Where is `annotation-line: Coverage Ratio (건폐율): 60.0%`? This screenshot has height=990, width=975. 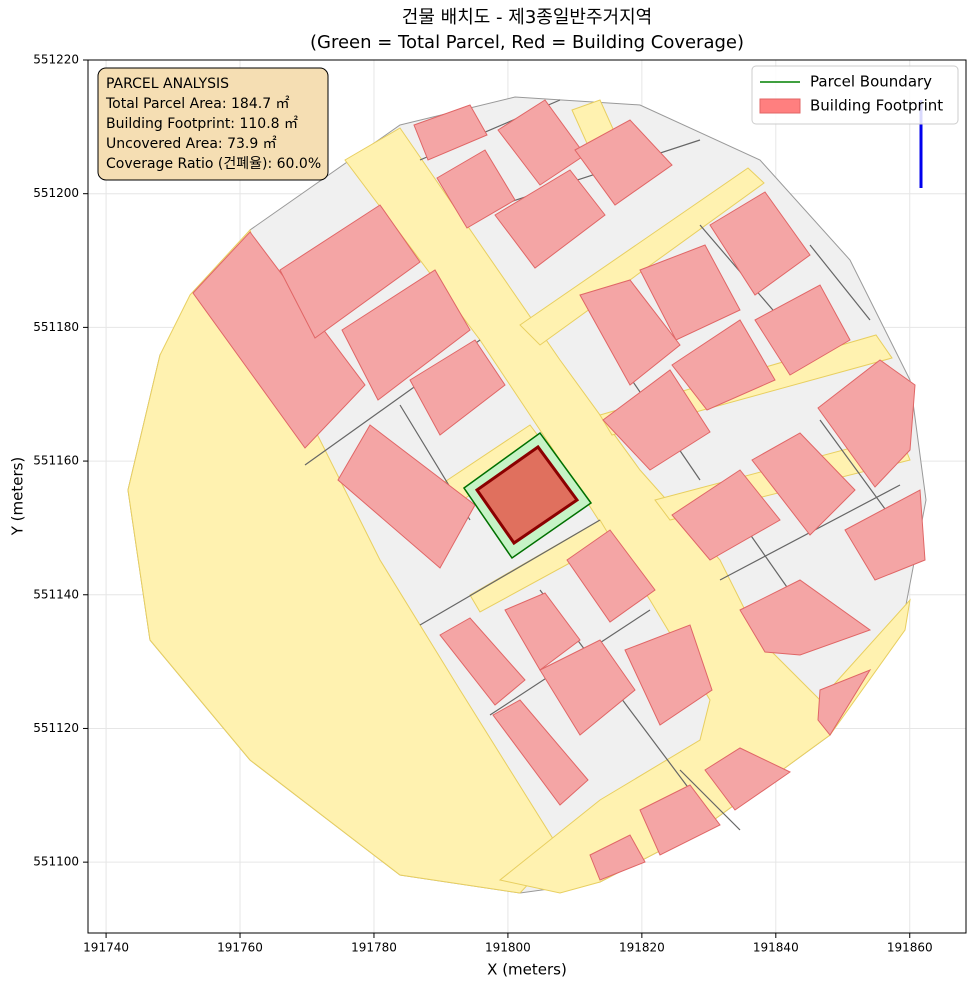 annotation-line: Coverage Ratio (건폐율): 60.0% is located at coordinates (213, 164).